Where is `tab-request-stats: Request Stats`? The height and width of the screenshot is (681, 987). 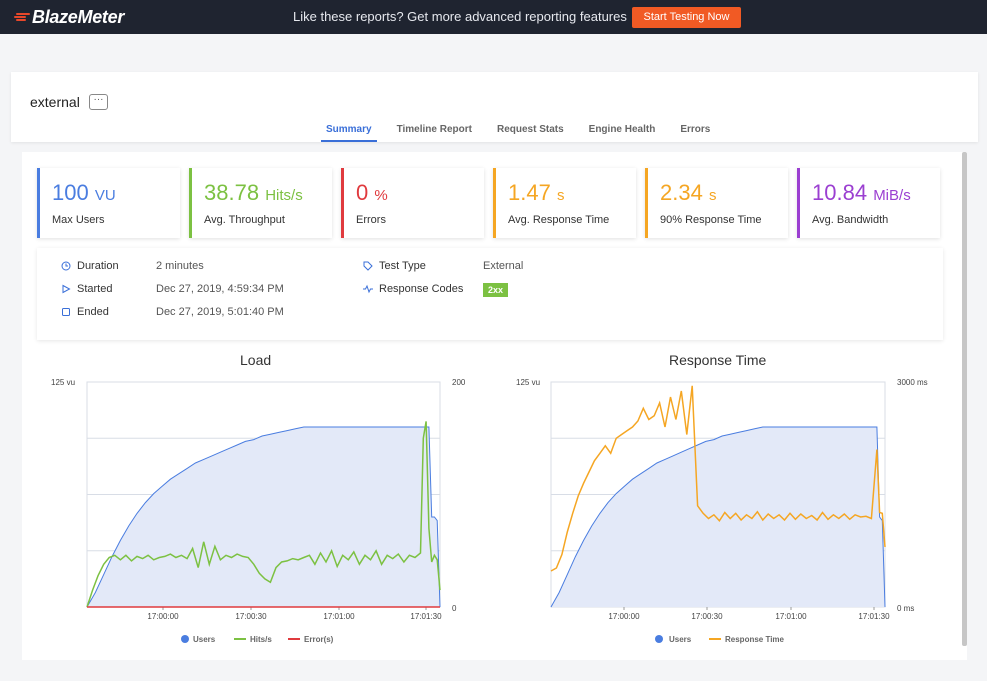
tab-request-stats: Request Stats is located at coordinates (530, 129).